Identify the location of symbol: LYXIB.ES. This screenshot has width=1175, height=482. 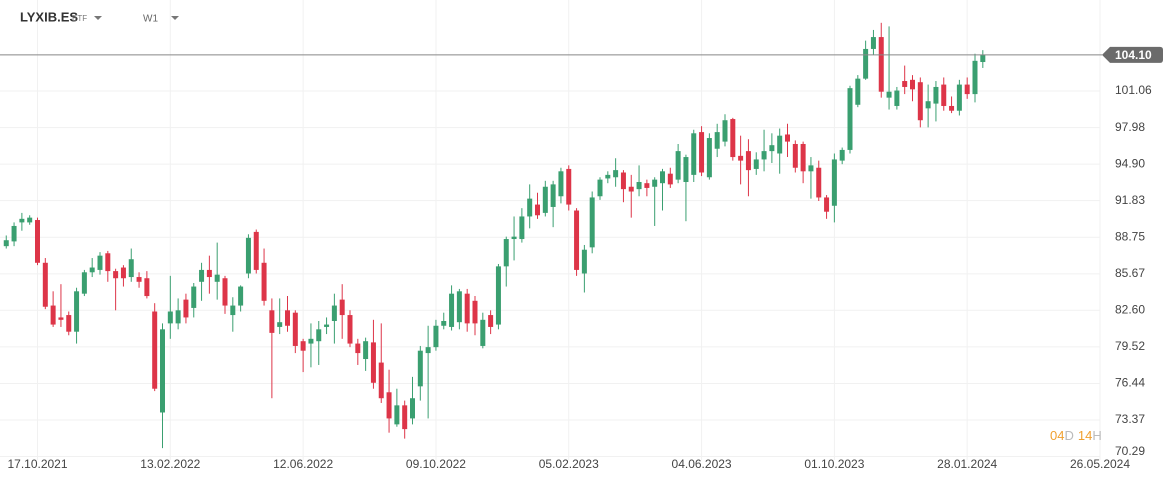
(49, 16).